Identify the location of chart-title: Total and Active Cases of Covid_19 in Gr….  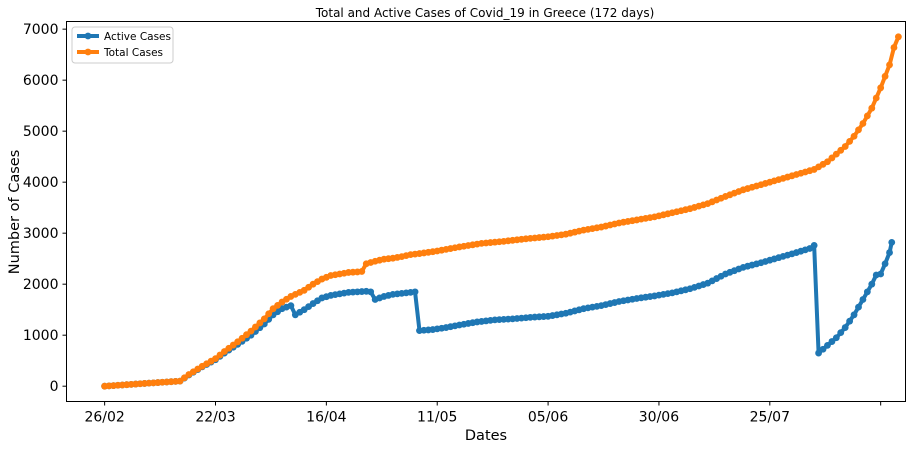
(485, 13).